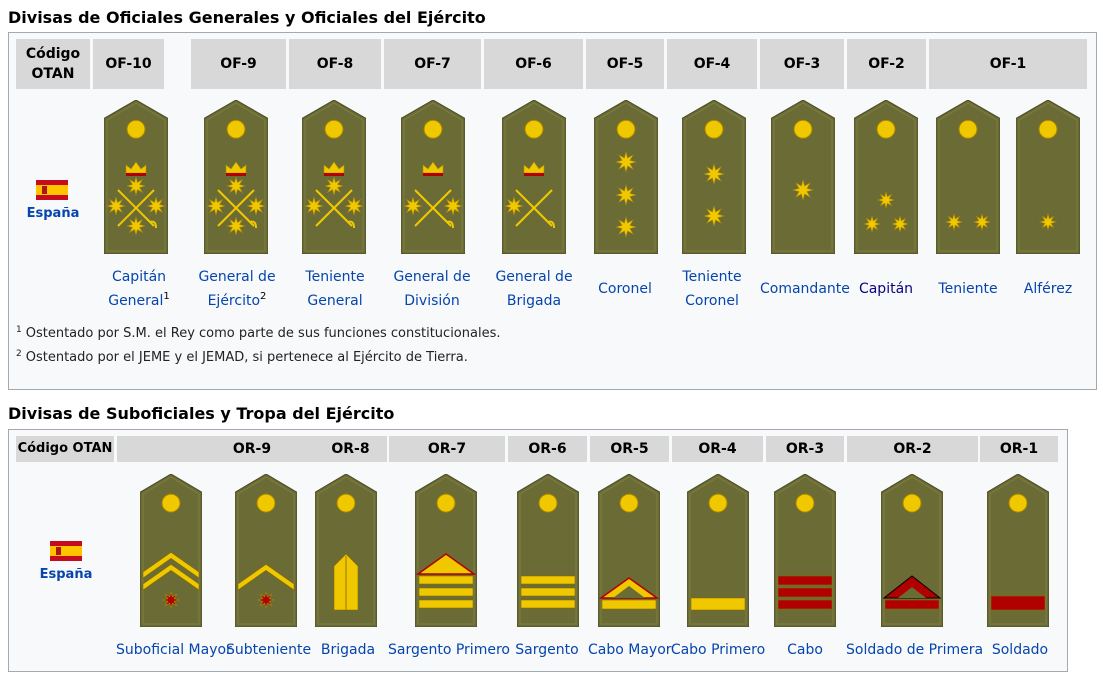 The image size is (1103, 689). Describe the element at coordinates (166, 296) in the screenshot. I see `footnote-ref: 1` at that location.